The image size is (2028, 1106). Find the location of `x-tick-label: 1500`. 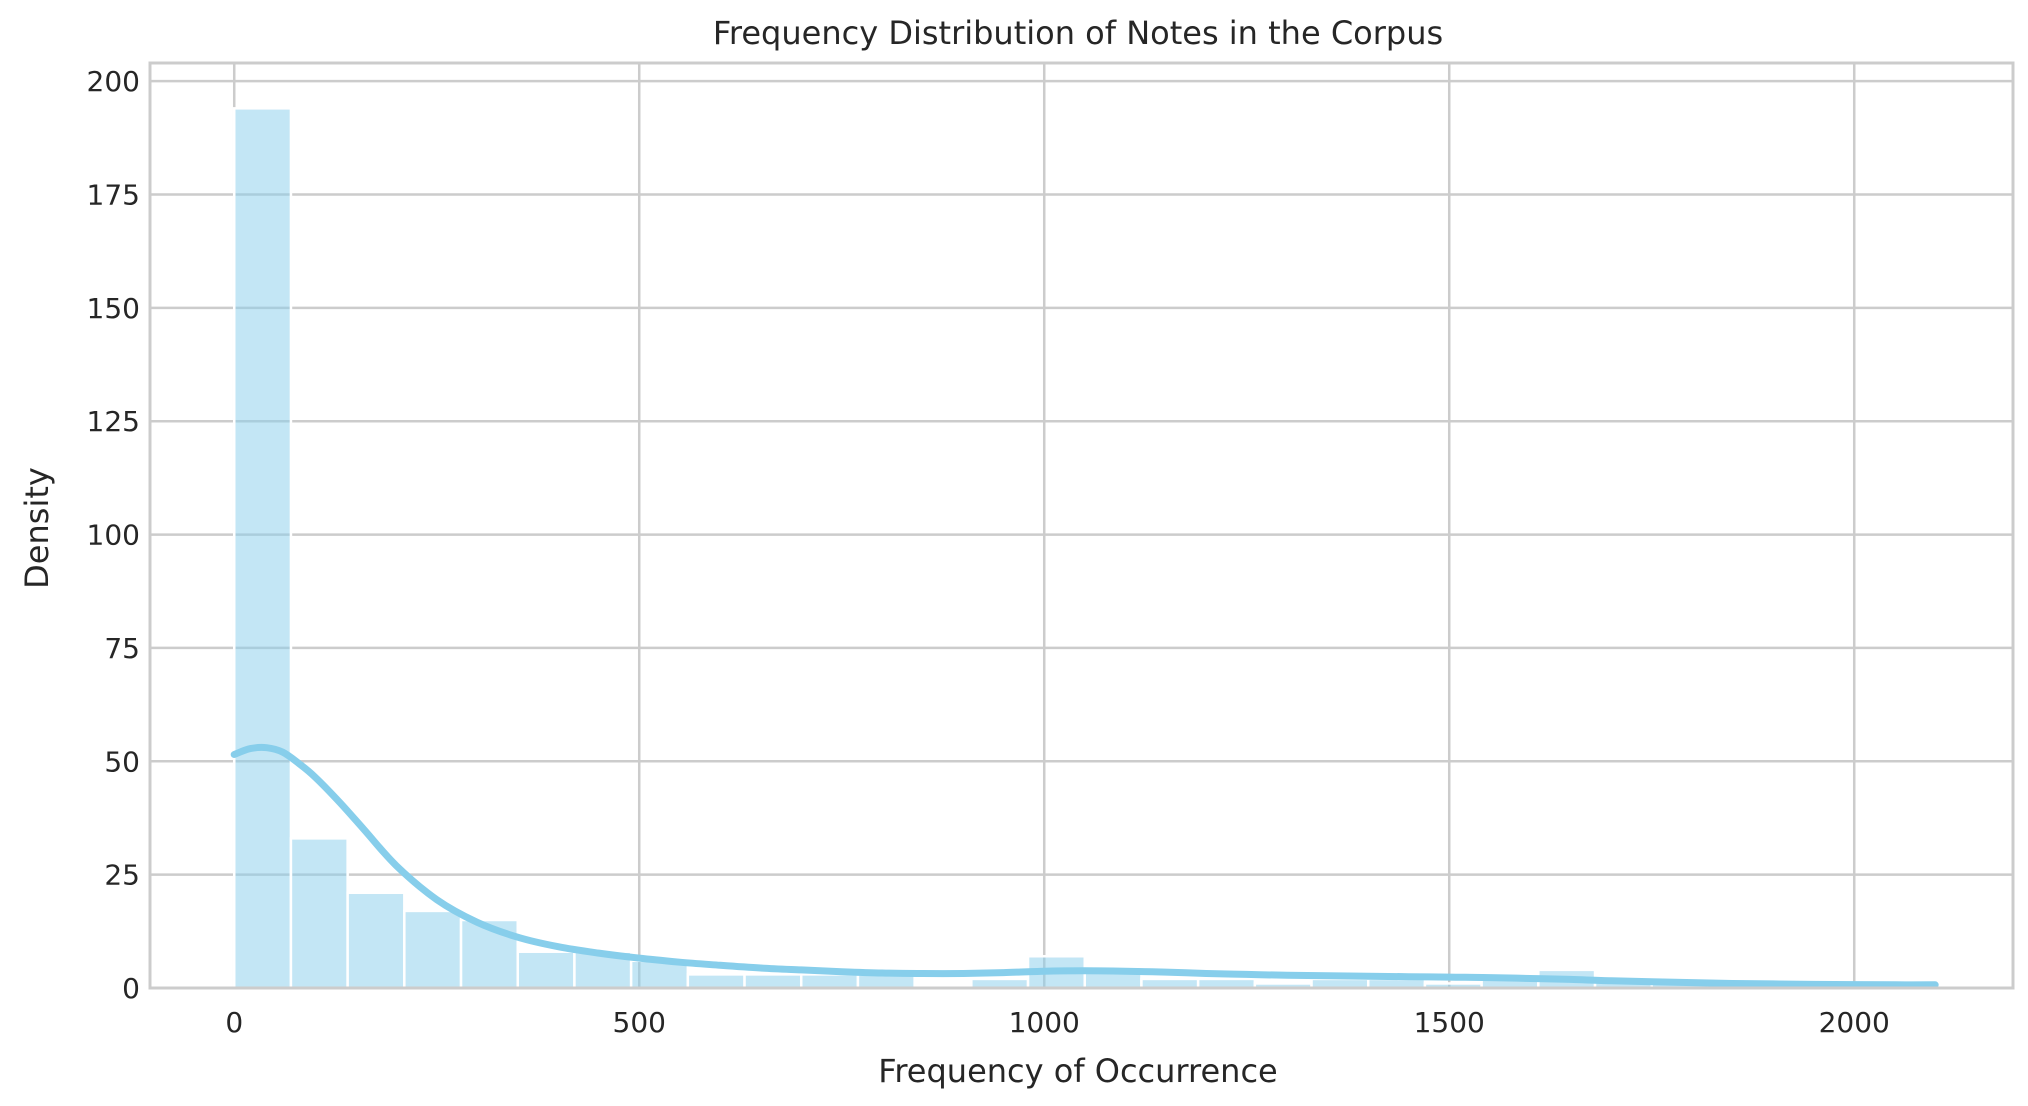

x-tick-label: 1500 is located at coordinates (1449, 1022).